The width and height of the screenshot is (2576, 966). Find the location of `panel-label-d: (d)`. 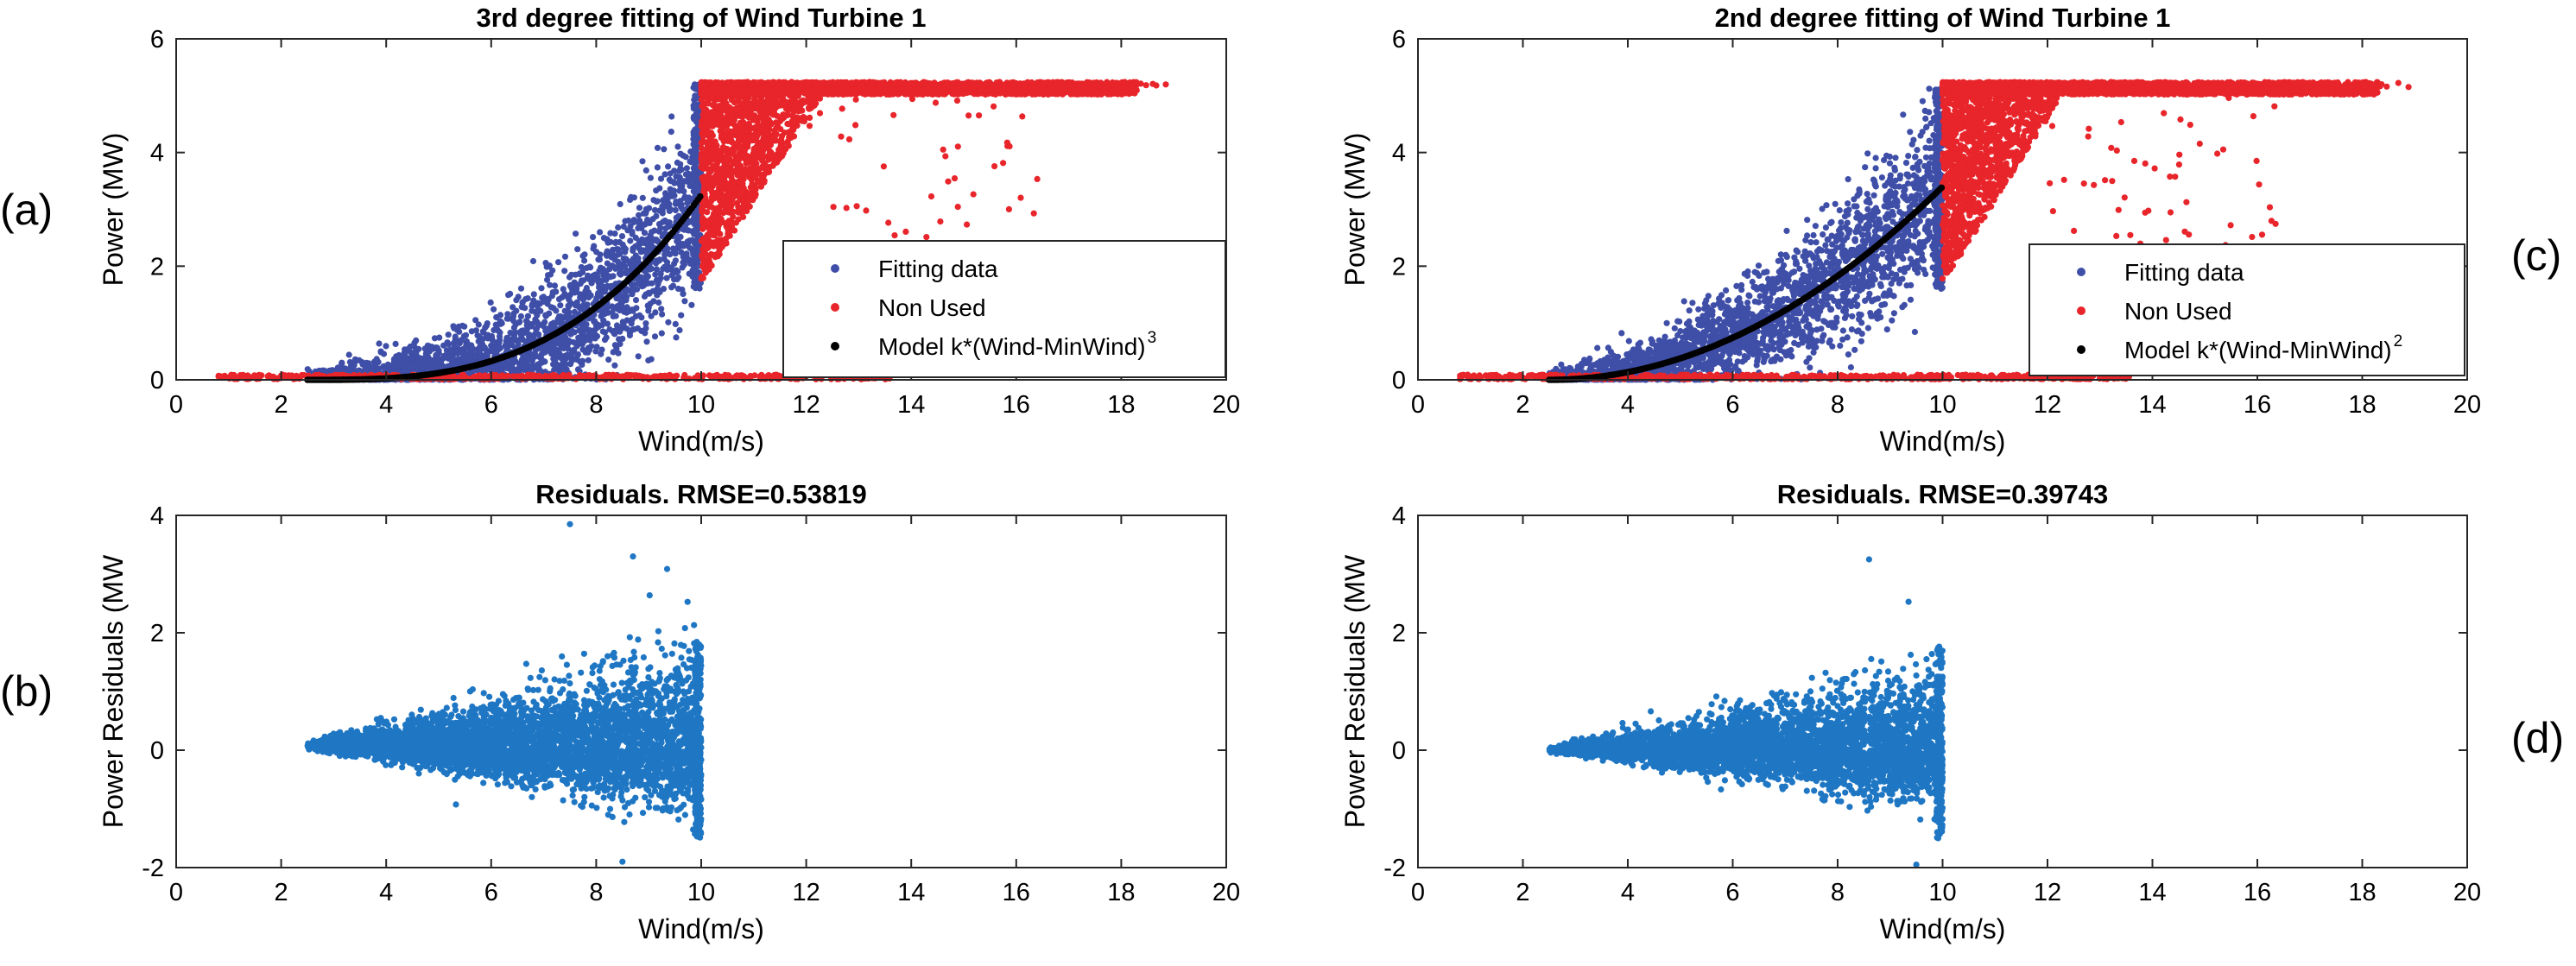

panel-label-d: (d) is located at coordinates (2537, 738).